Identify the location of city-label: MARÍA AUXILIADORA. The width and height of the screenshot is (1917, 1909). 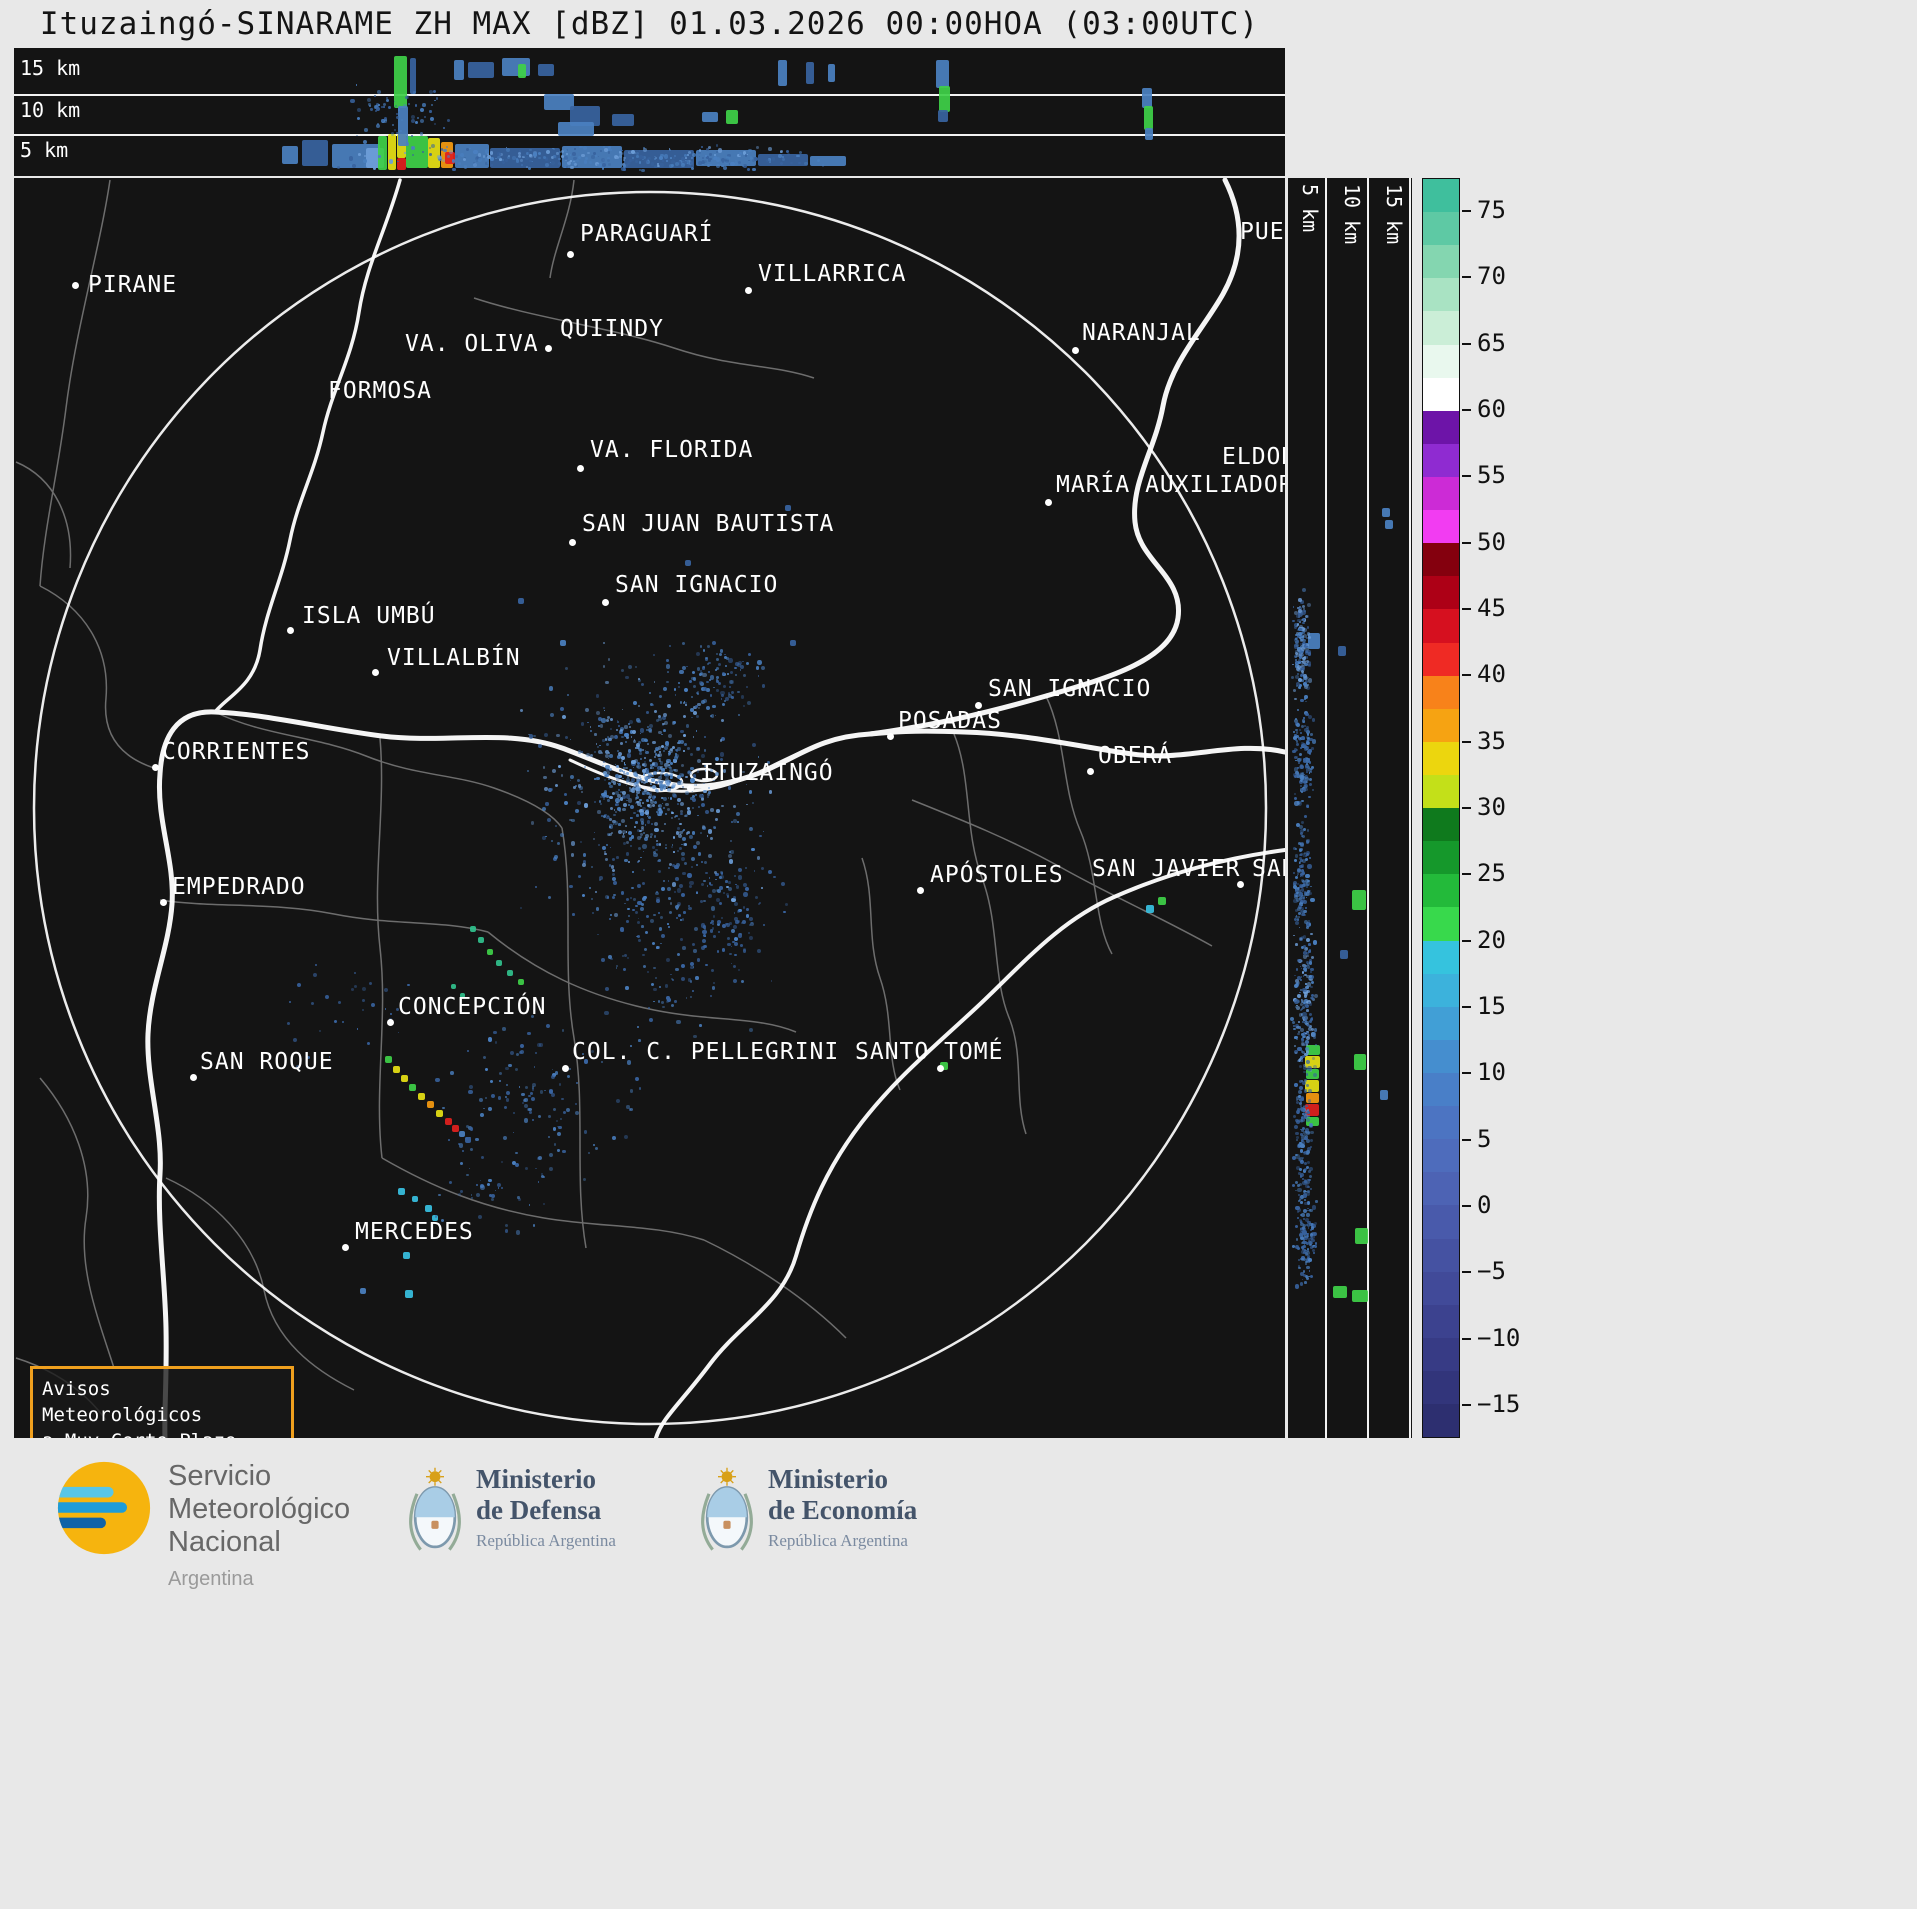
(1170, 485).